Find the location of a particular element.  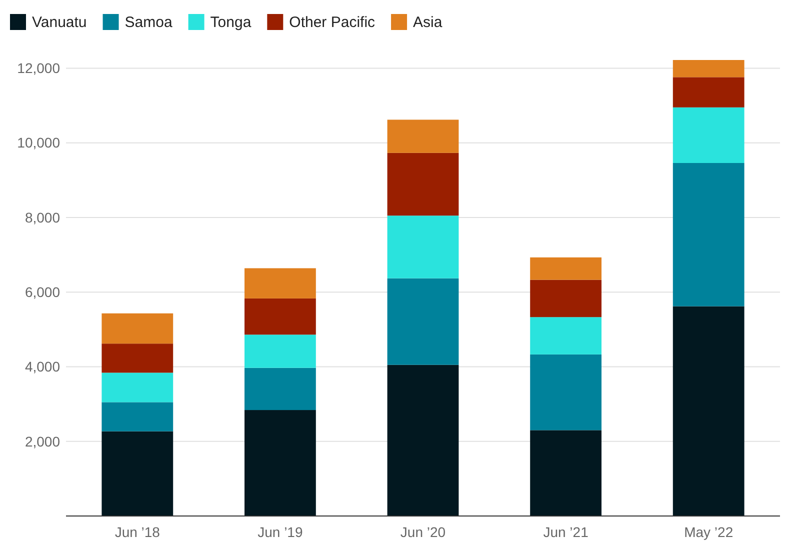

legend-label: Asia is located at coordinates (428, 22).